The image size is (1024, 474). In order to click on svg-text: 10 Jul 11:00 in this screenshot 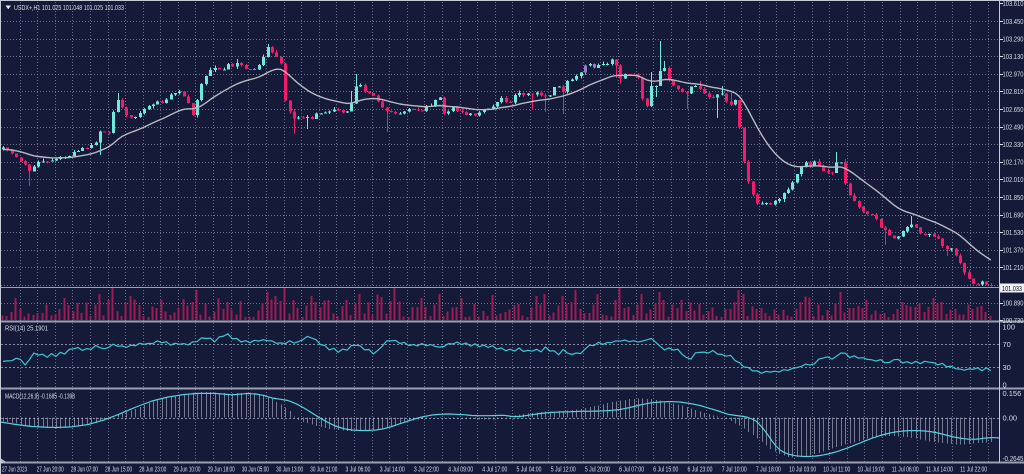, I will do `click(836, 469)`.